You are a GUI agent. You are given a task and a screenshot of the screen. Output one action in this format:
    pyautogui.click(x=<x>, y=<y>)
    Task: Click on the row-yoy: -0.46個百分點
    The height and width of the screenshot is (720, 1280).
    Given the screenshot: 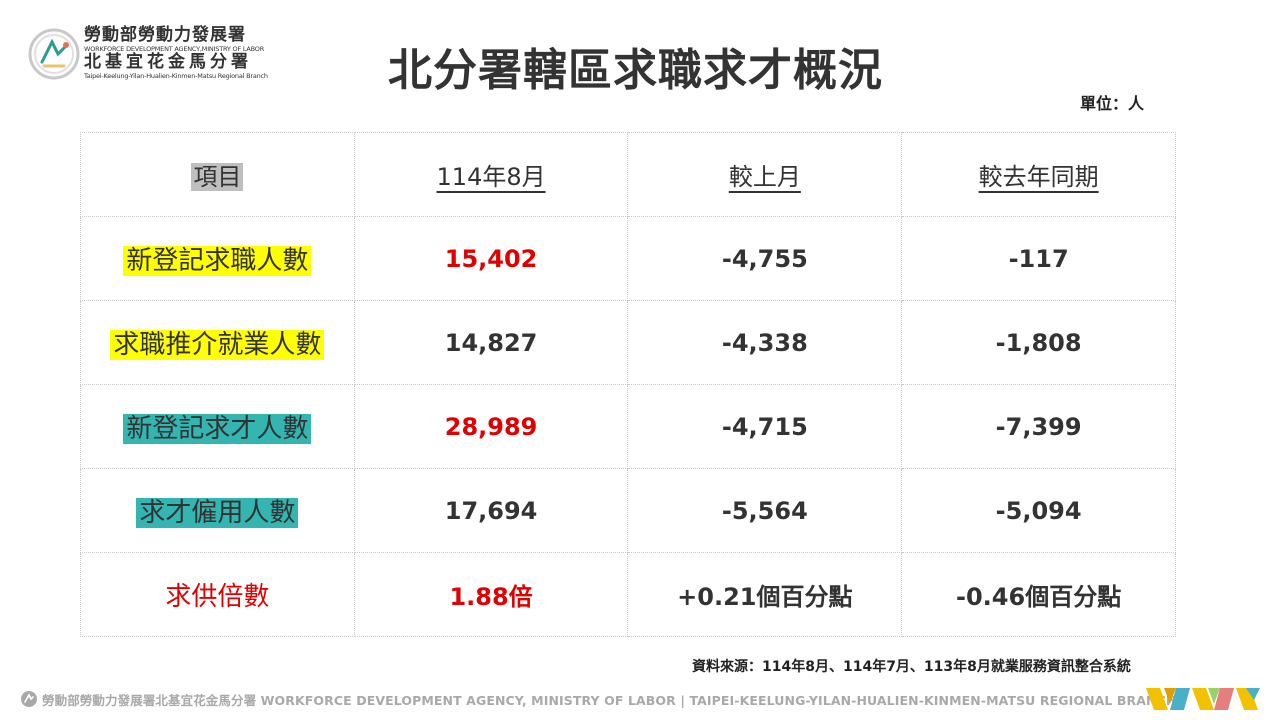 What is the action you would take?
    pyautogui.click(x=1039, y=597)
    